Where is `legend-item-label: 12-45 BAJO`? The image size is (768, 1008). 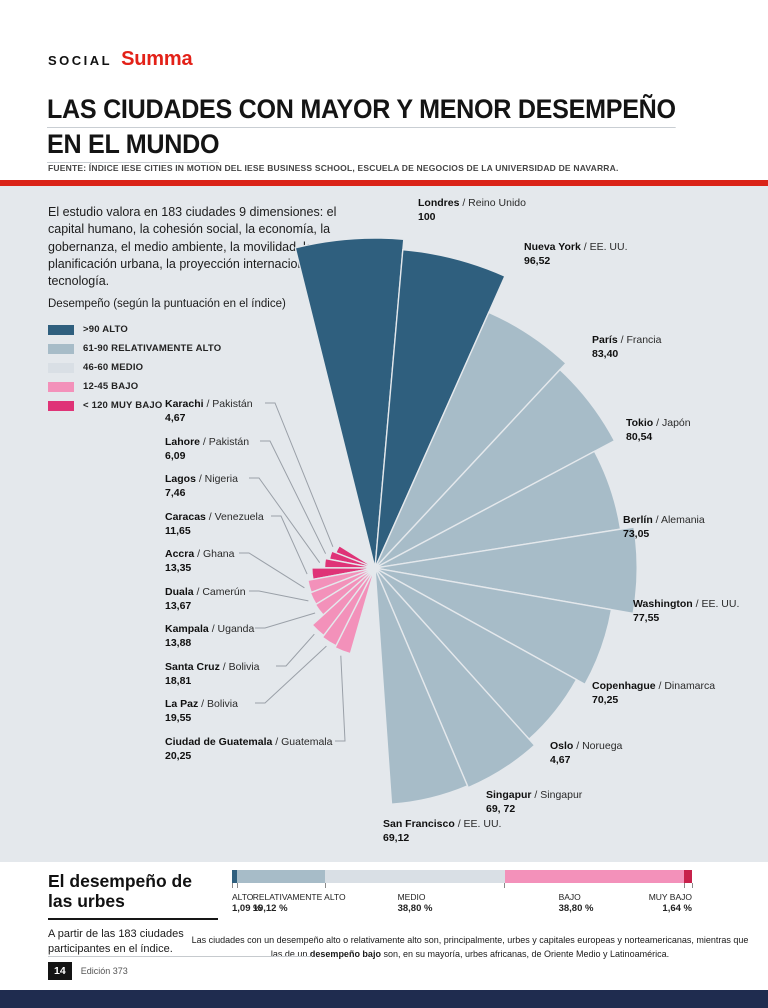
legend-item-label: 12-45 BAJO is located at coordinates (111, 386).